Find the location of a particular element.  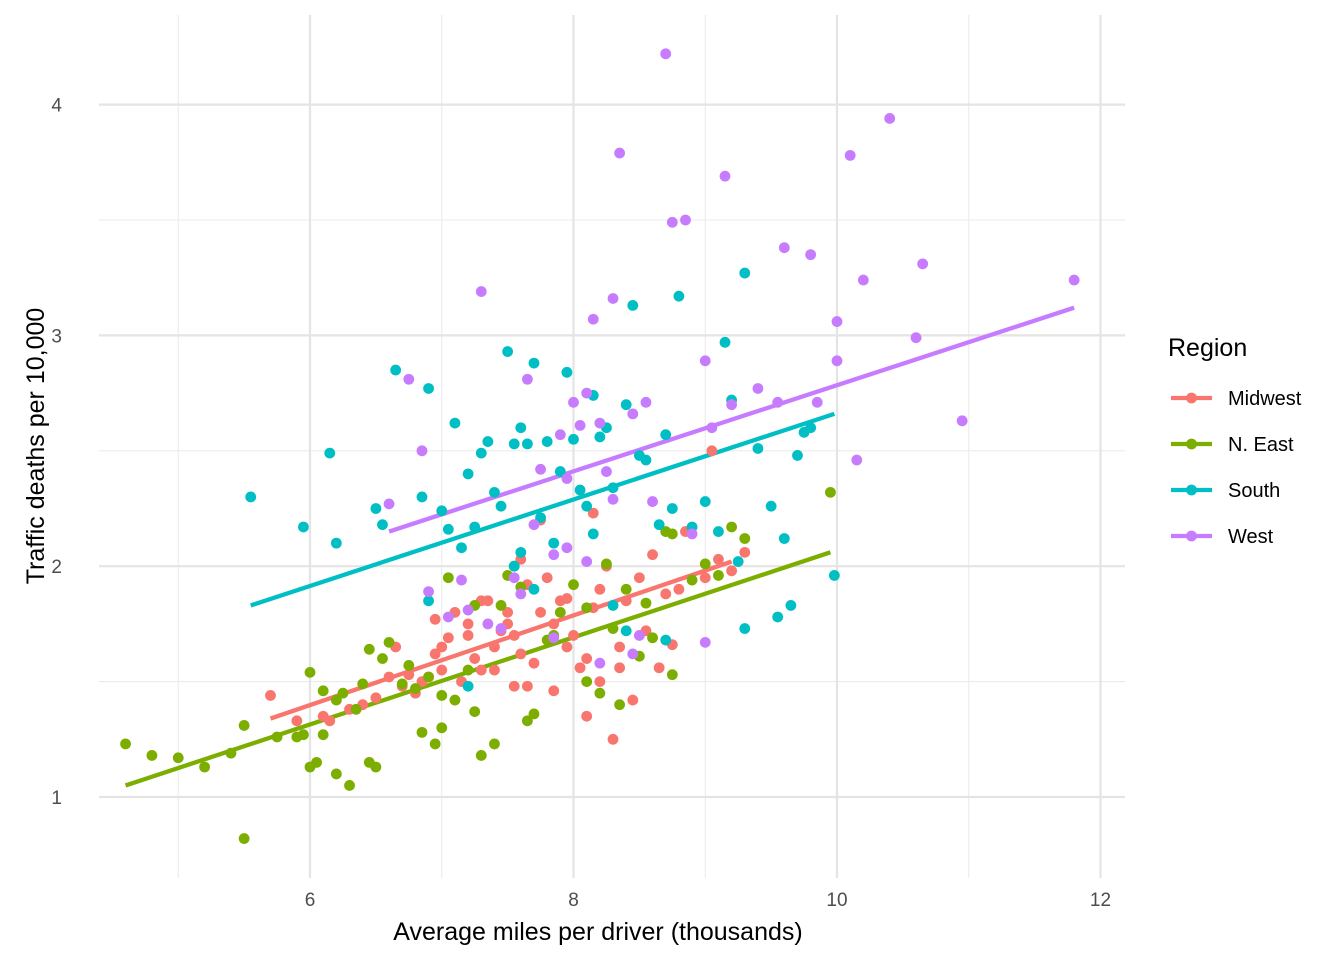

trend-line-west is located at coordinates (731, 419).